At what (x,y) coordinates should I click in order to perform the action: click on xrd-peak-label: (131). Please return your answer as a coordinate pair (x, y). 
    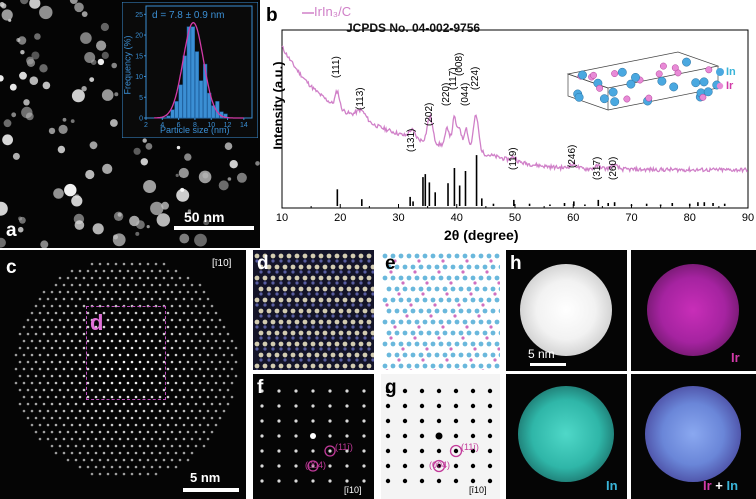
    Looking at the image, I should click on (411, 140).